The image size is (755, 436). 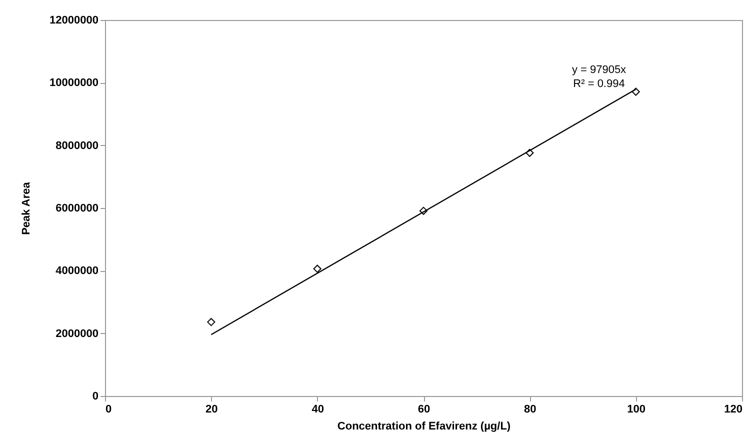 I want to click on y-tick-label: 10000000, so click(x=74, y=83).